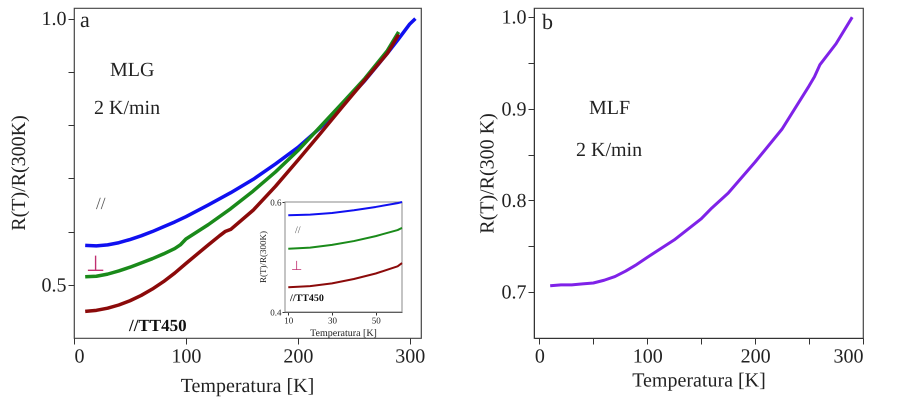  I want to click on y-tick-label: 0.4, so click(276, 313).